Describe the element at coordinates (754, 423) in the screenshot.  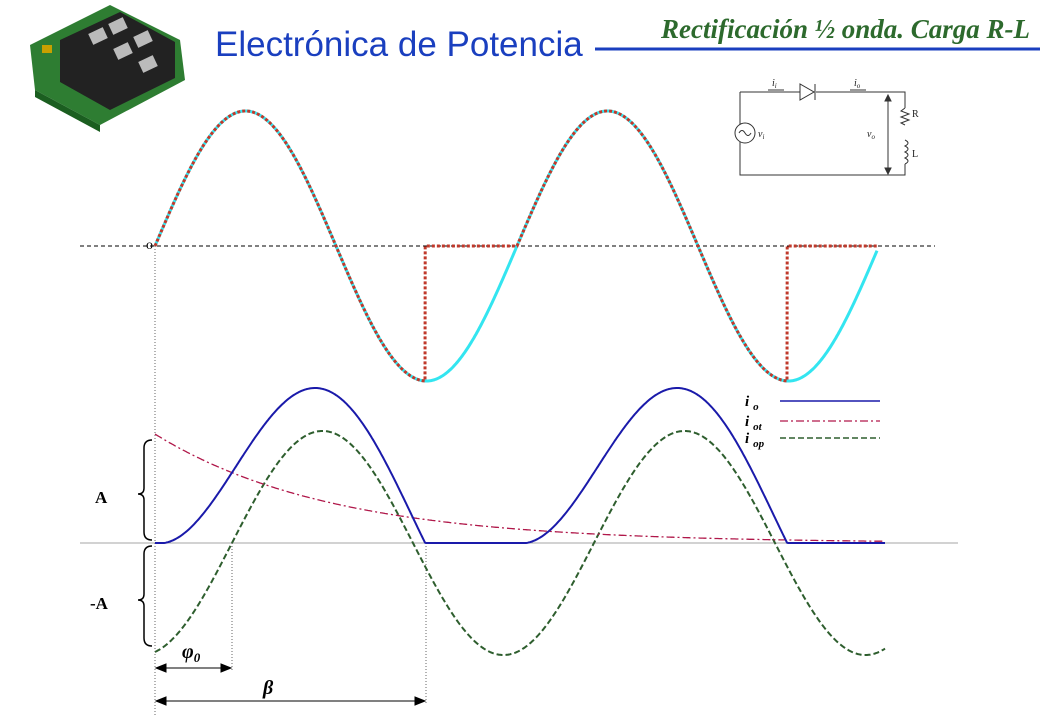
I see `legend-label: i ot` at that location.